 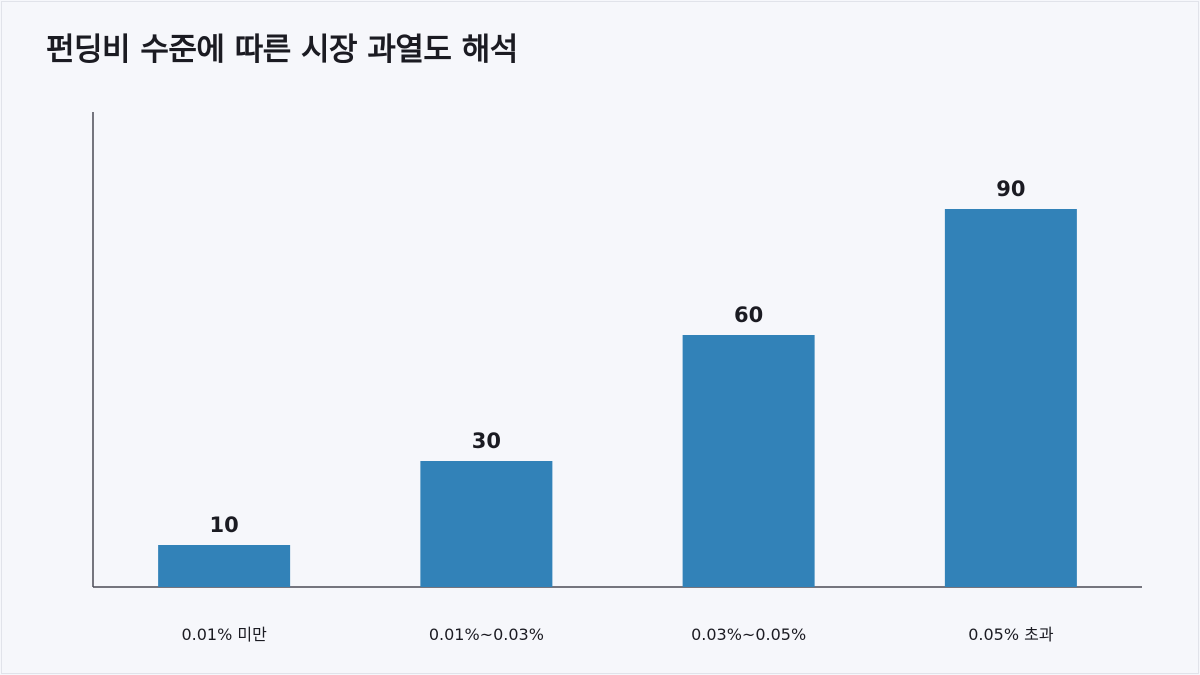 What do you see at coordinates (282, 50) in the screenshot?
I see `chart-title: 펀딩비 수준에 따른 시장 과열도 해석` at bounding box center [282, 50].